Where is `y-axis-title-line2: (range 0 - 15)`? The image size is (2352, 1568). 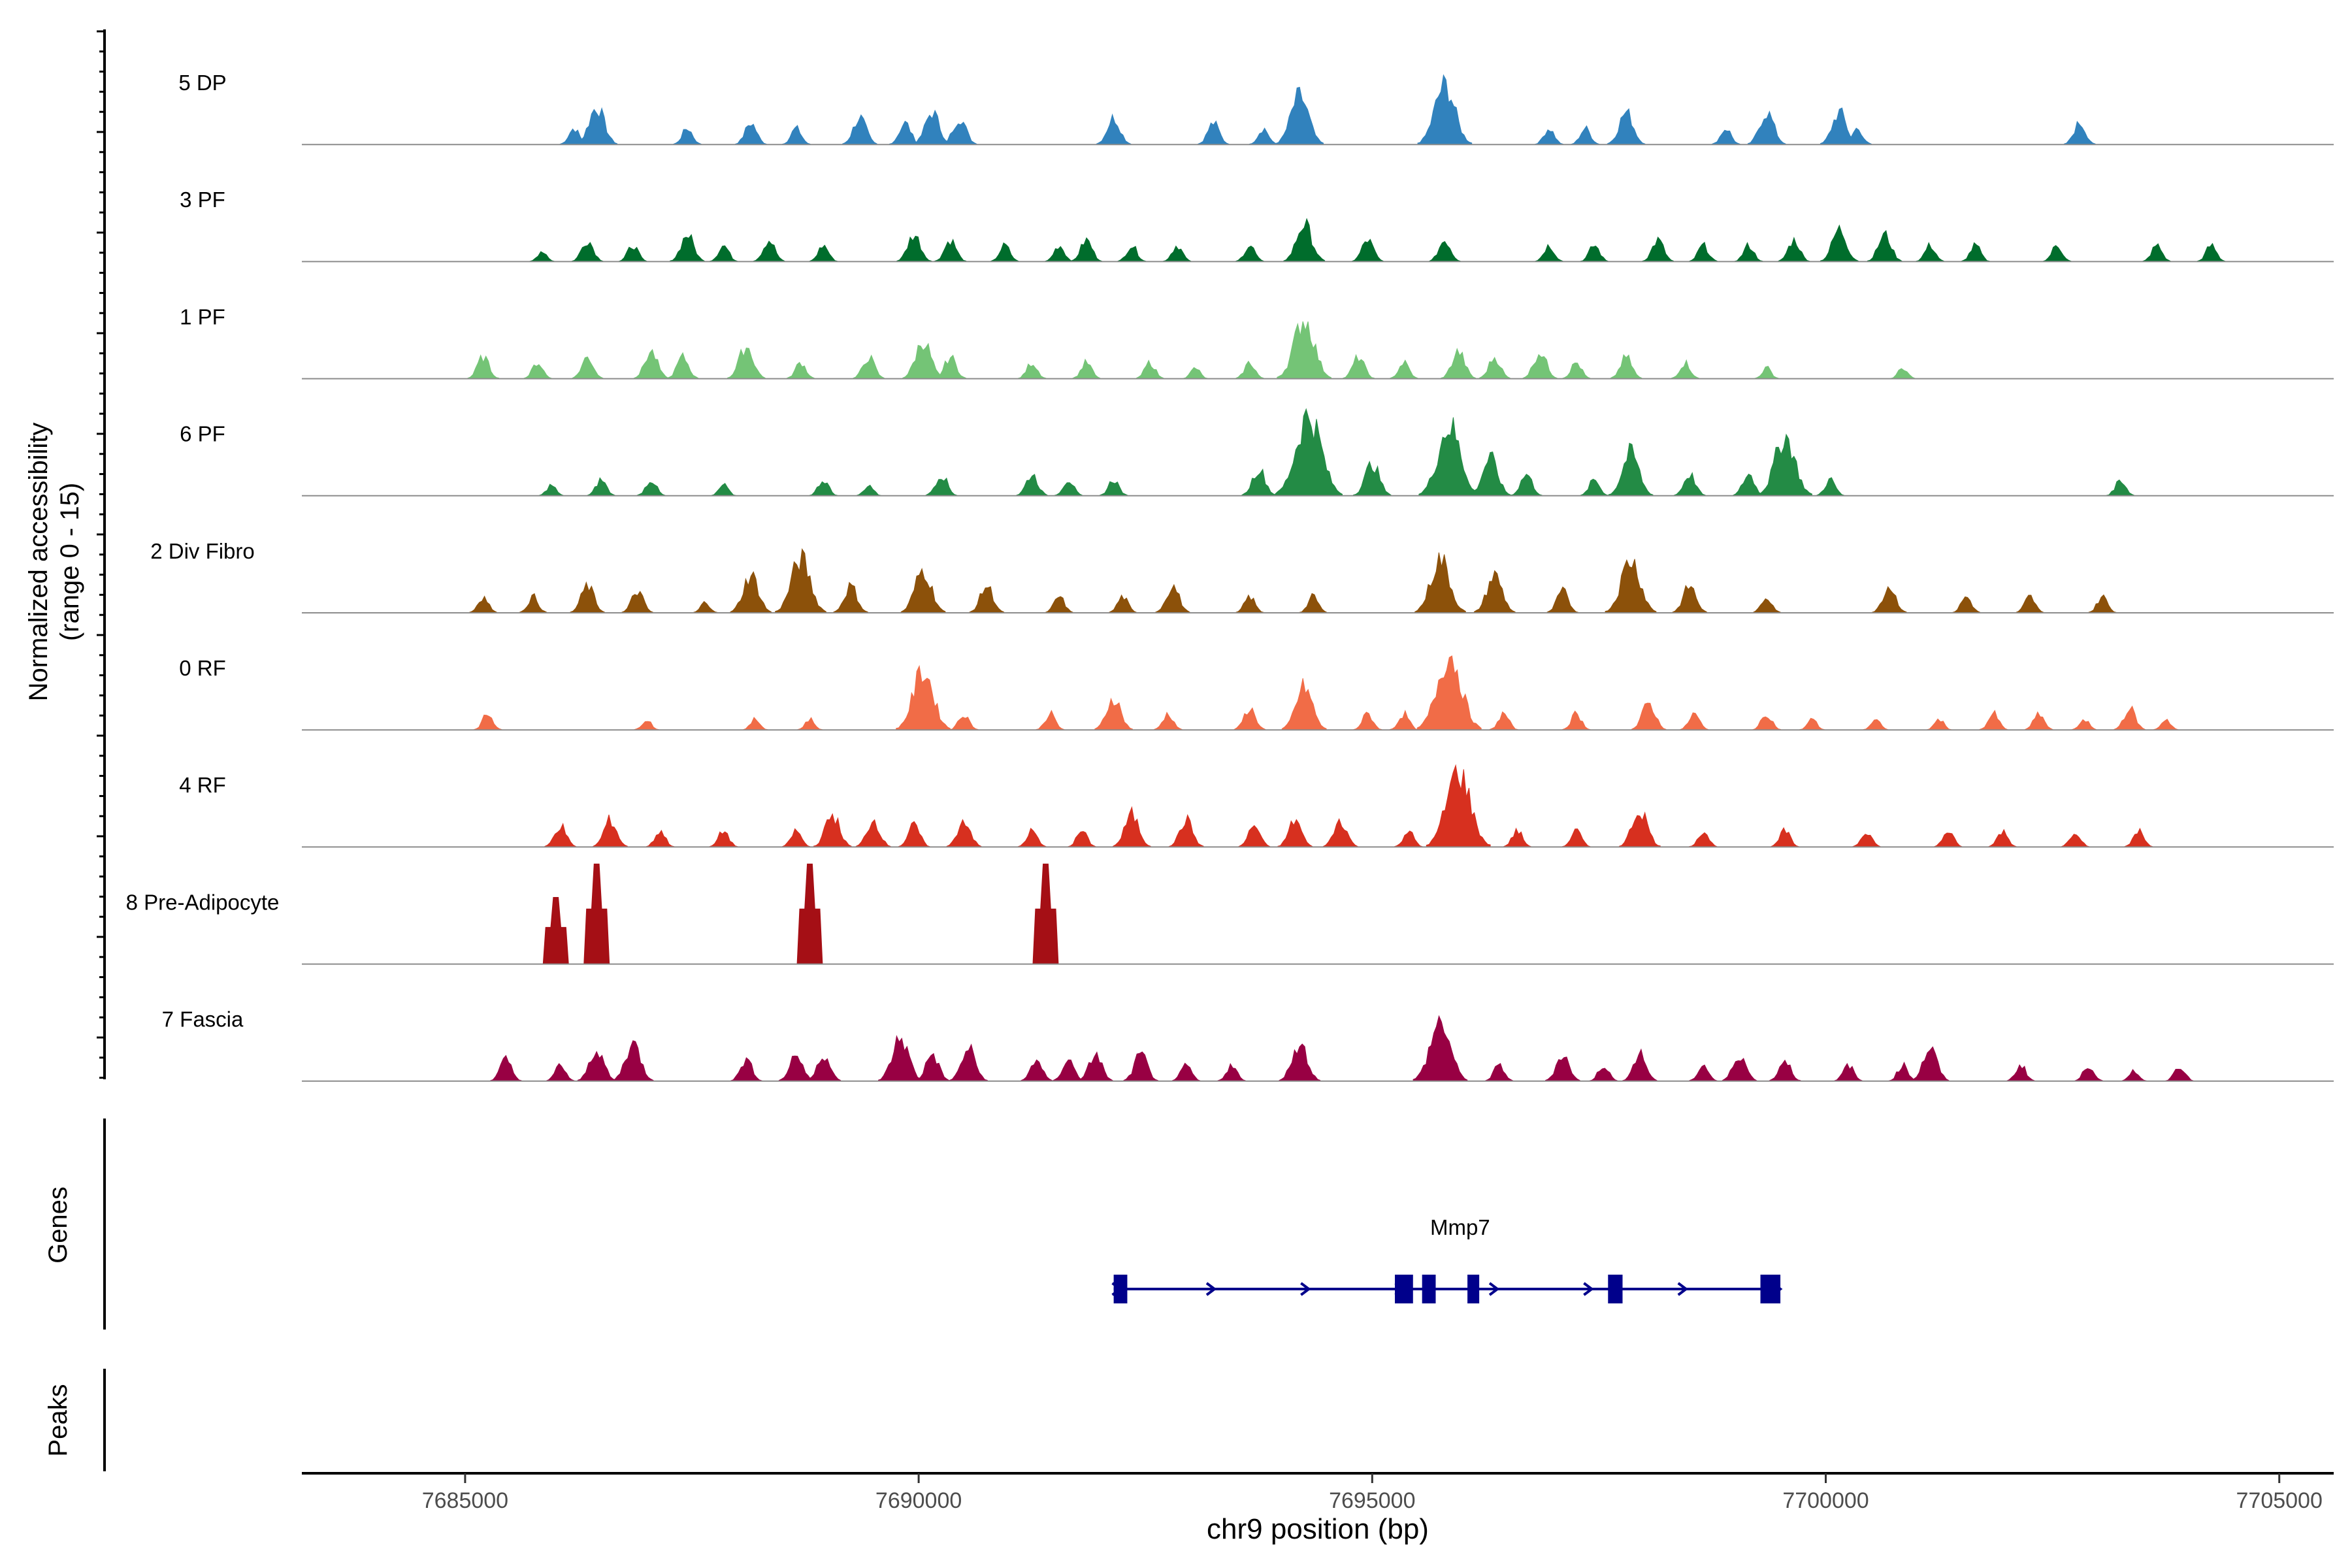 y-axis-title-line2: (range 0 - 15) is located at coordinates (70, 562).